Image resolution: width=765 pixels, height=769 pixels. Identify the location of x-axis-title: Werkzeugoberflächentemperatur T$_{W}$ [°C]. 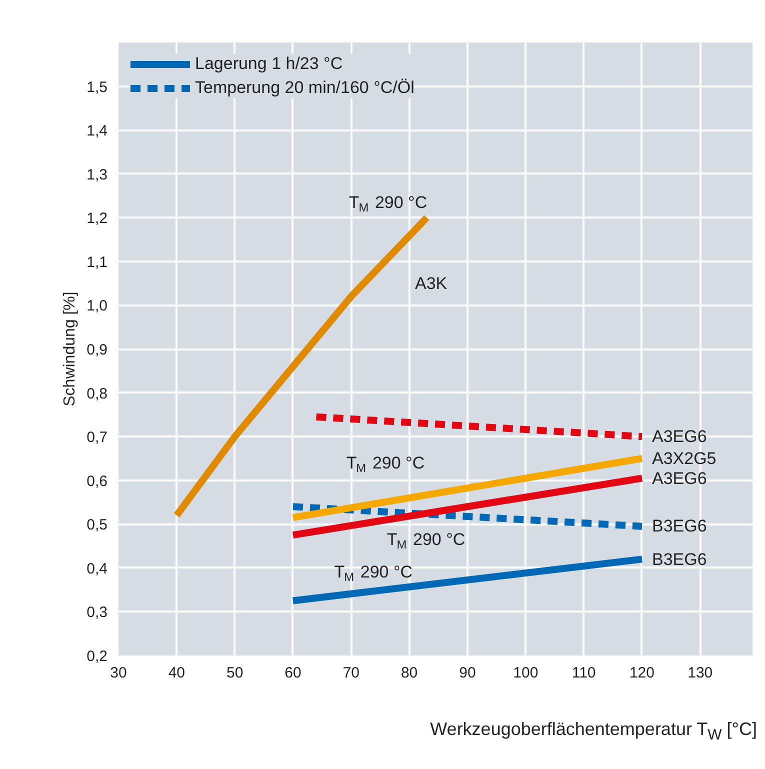
(593, 732).